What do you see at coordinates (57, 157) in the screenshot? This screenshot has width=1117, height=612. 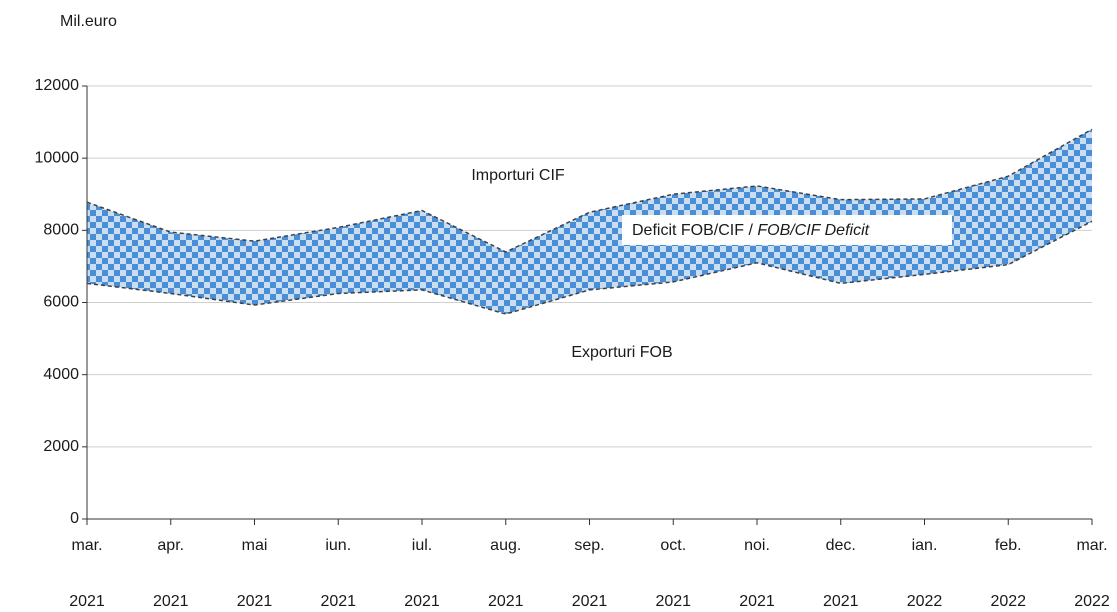 I see `y-tick-label: 10000` at bounding box center [57, 157].